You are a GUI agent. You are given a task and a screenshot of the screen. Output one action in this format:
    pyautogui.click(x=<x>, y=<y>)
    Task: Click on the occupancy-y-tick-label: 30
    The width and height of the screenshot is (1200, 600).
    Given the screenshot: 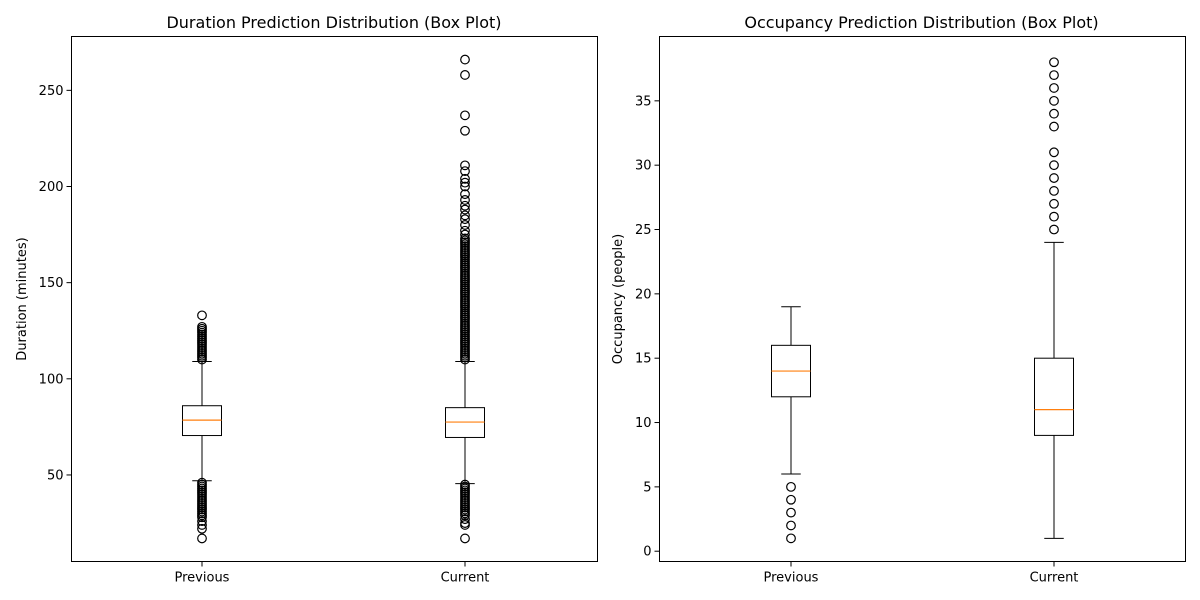 What is the action you would take?
    pyautogui.click(x=643, y=166)
    